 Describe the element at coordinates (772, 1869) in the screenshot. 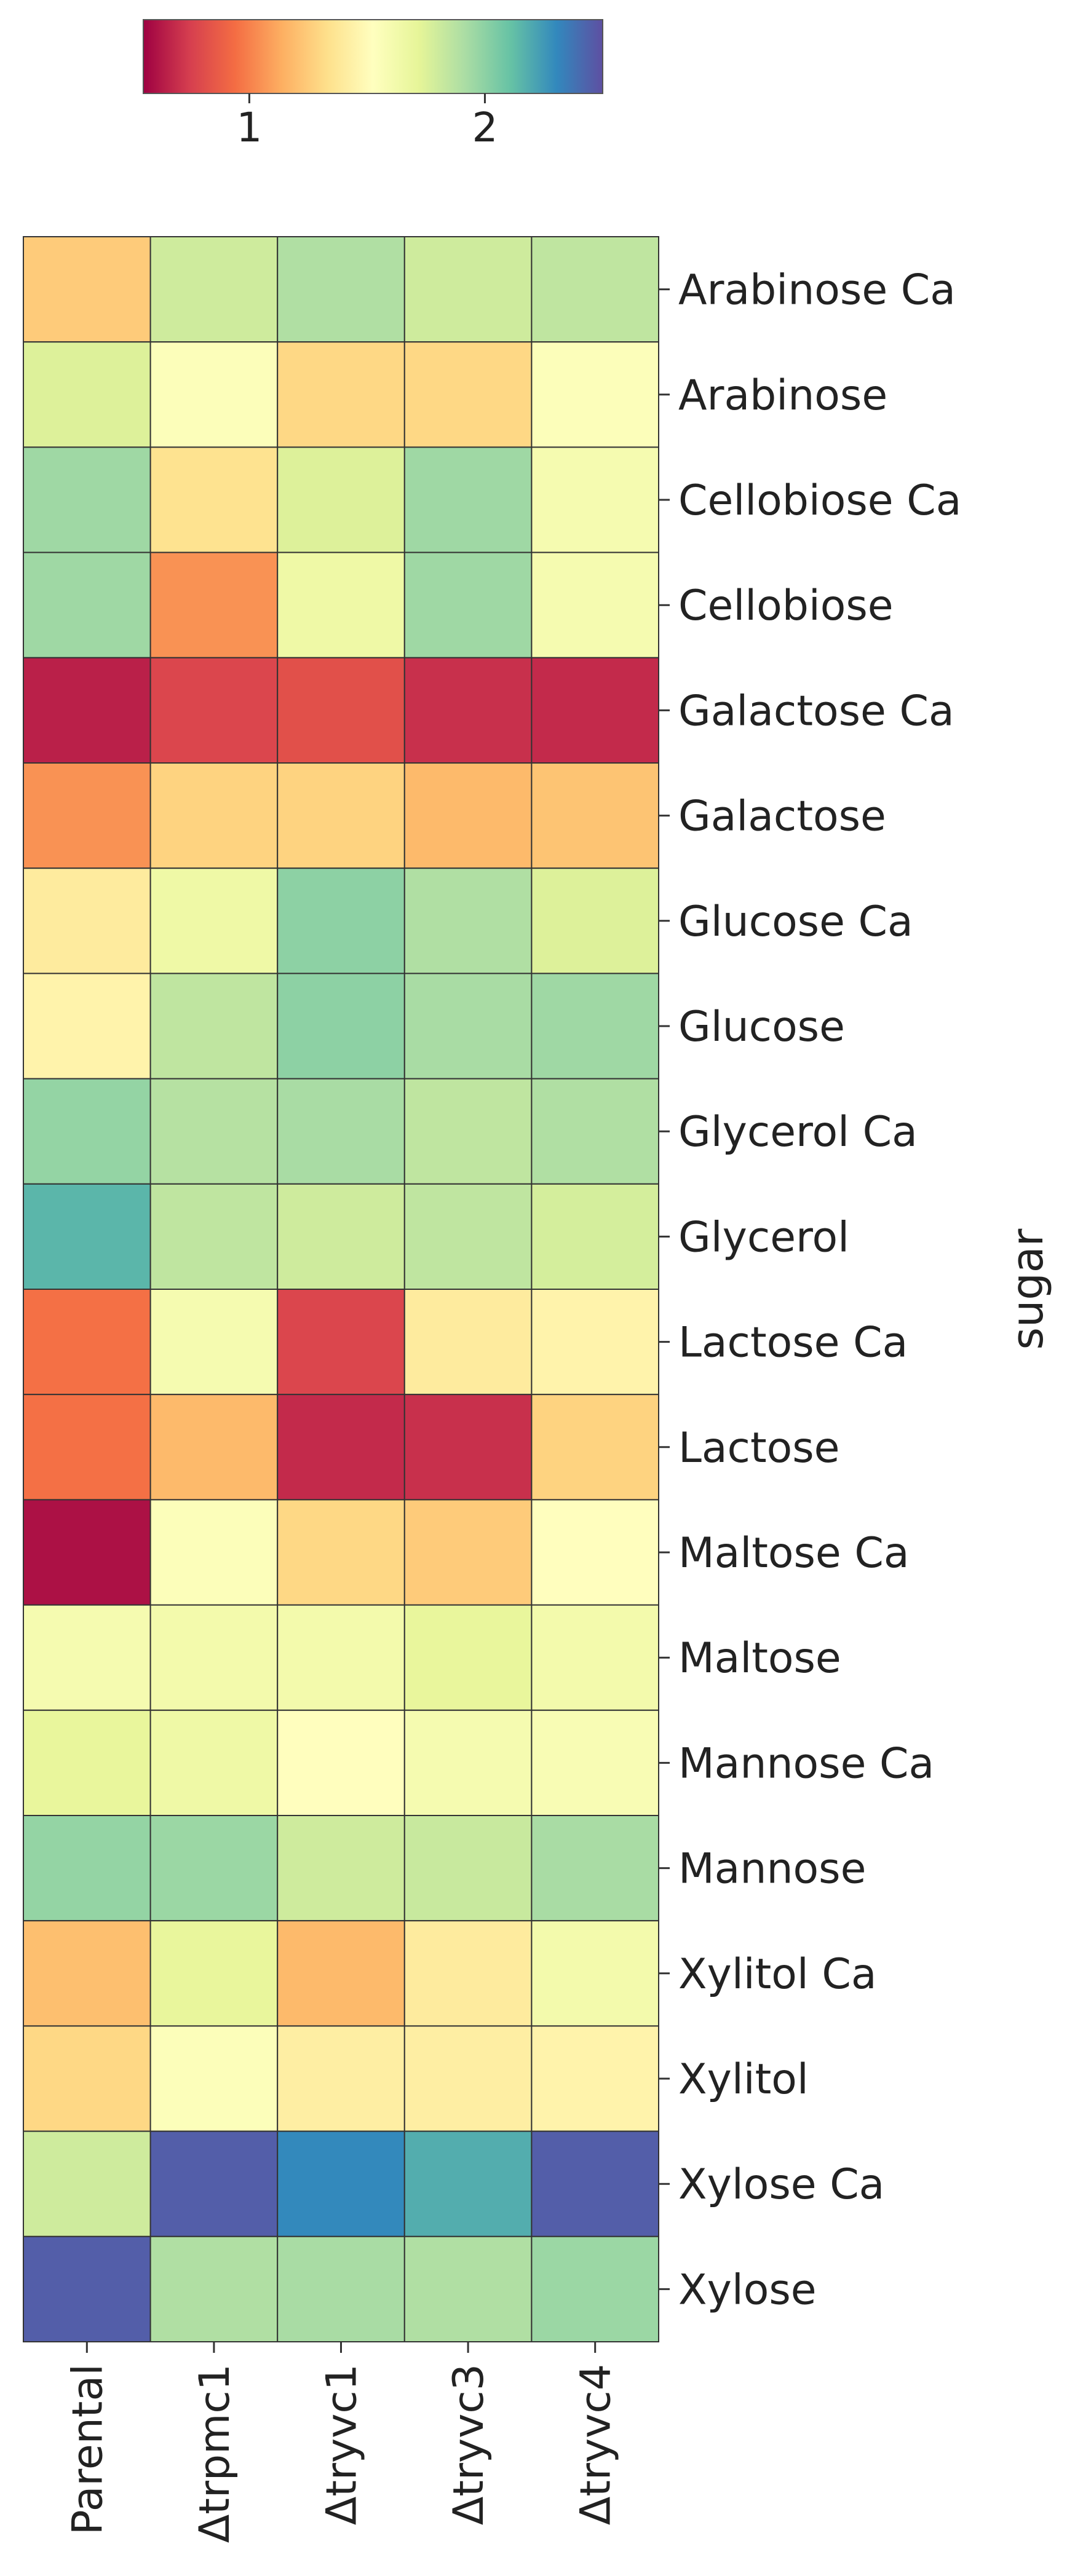

I see `row-label: Mannose` at that location.